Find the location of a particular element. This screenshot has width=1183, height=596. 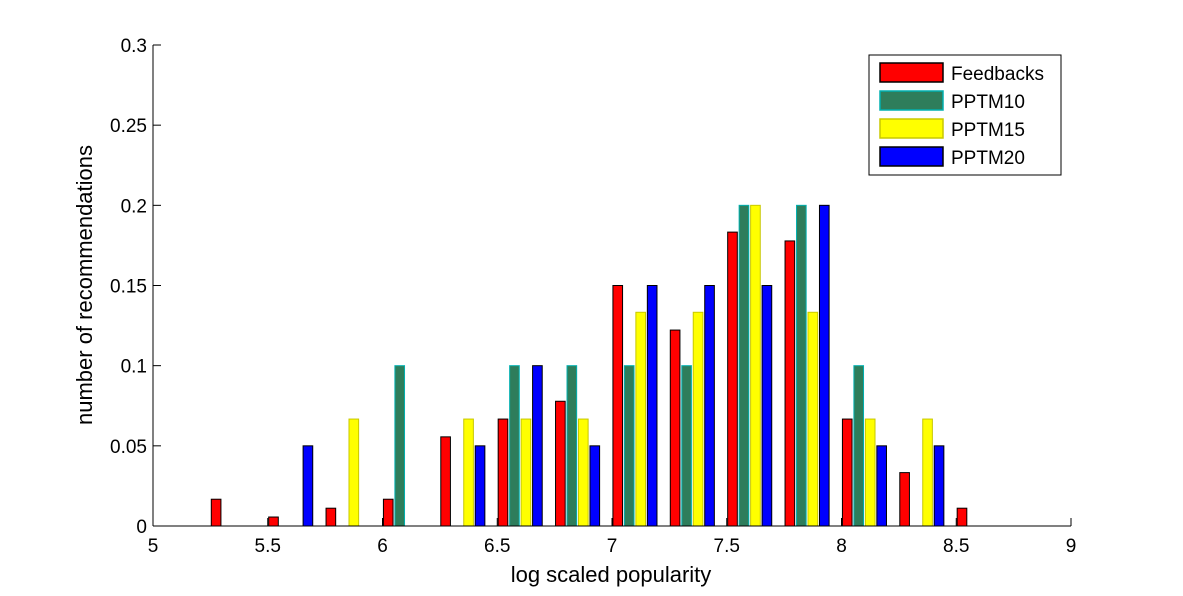

x-tick-label-3: 6.5 is located at coordinates (497, 546).